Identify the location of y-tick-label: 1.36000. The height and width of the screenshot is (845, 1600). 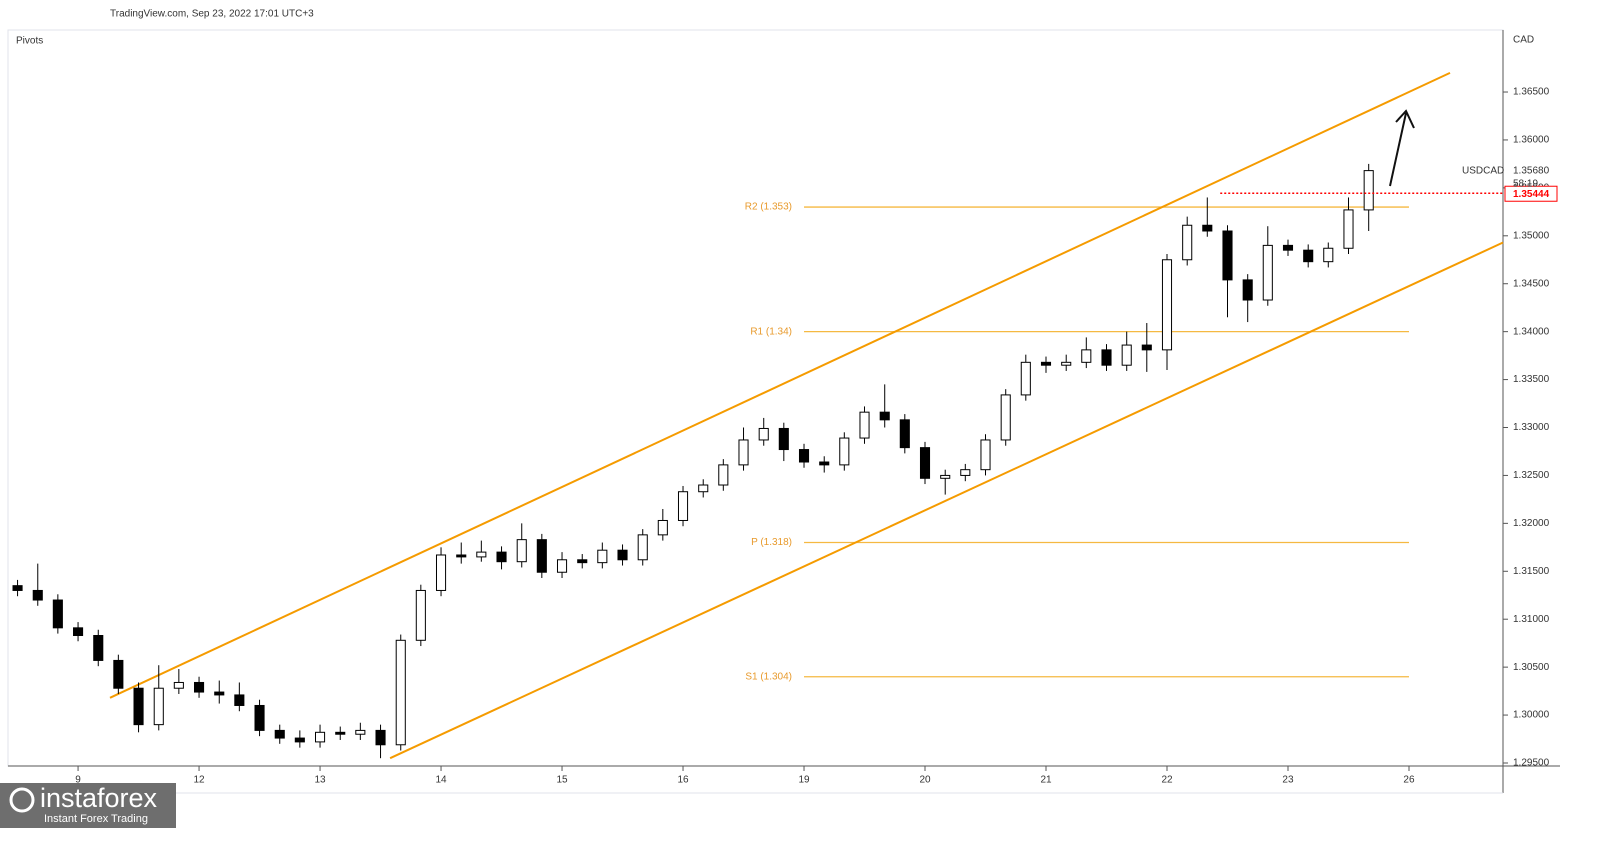
(1531, 140).